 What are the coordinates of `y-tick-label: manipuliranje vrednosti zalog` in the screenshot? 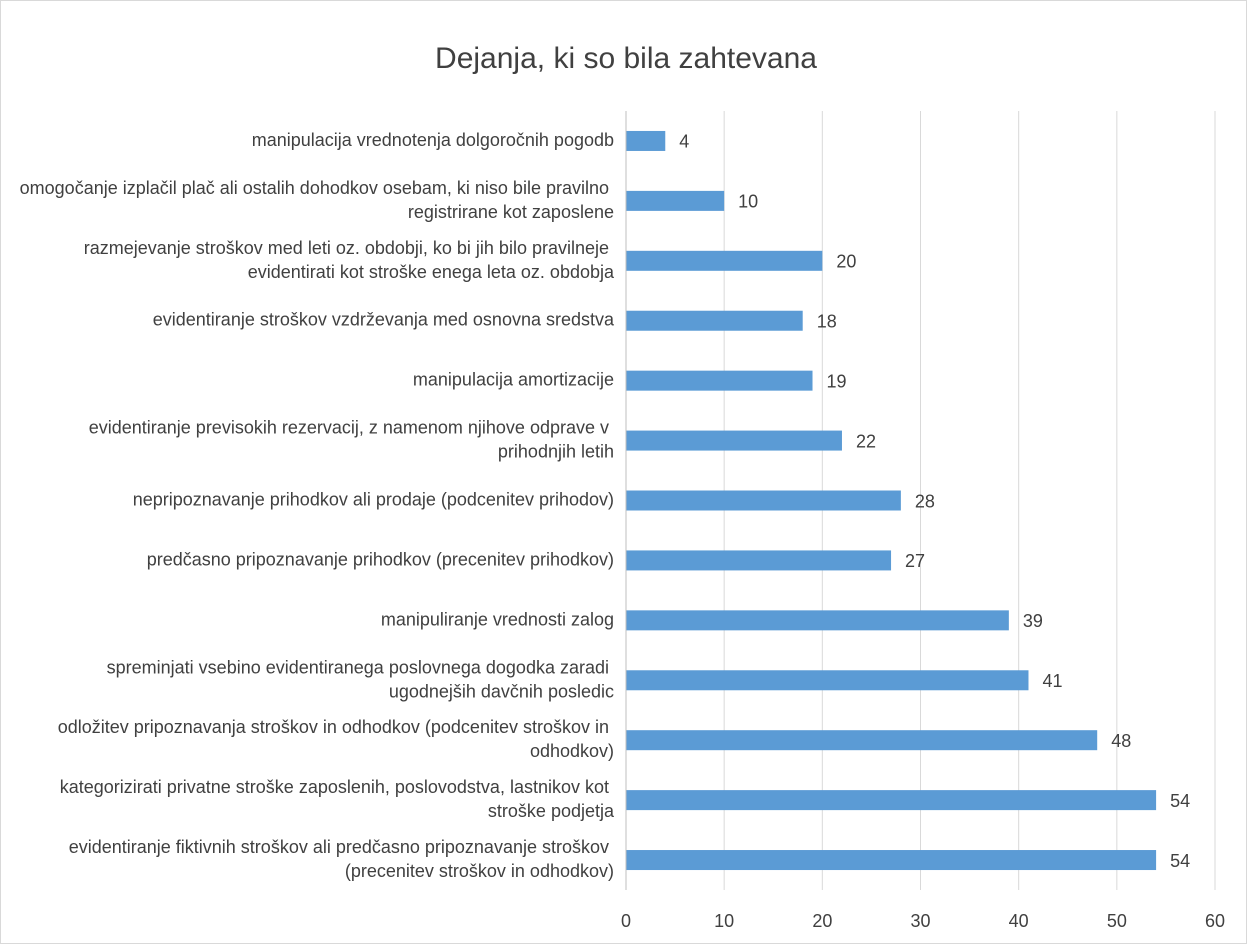 It's located at (497, 619).